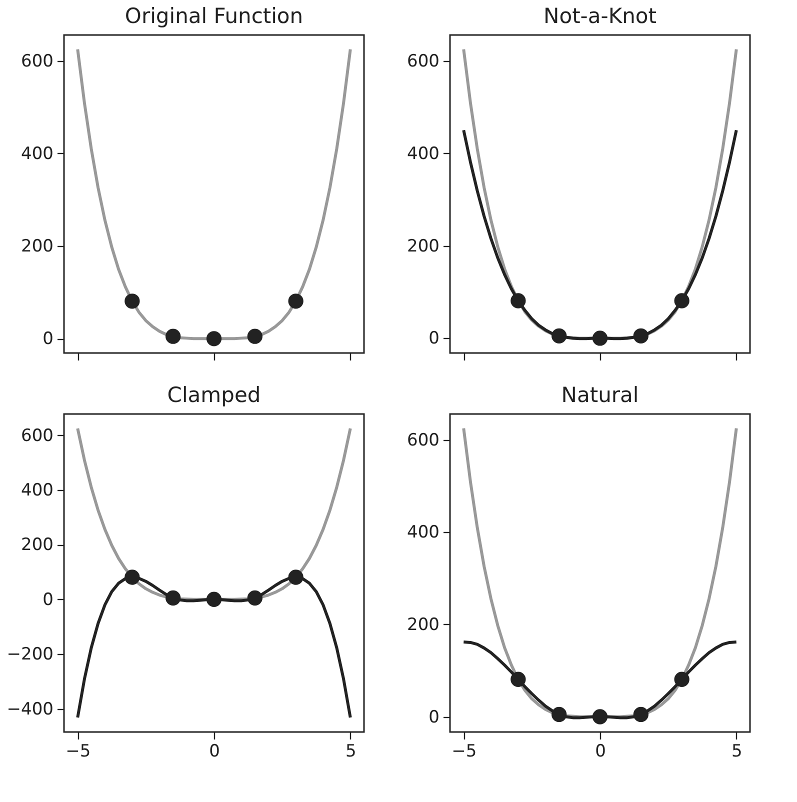  I want to click on y-tick-label: −400, so click(30, 709).